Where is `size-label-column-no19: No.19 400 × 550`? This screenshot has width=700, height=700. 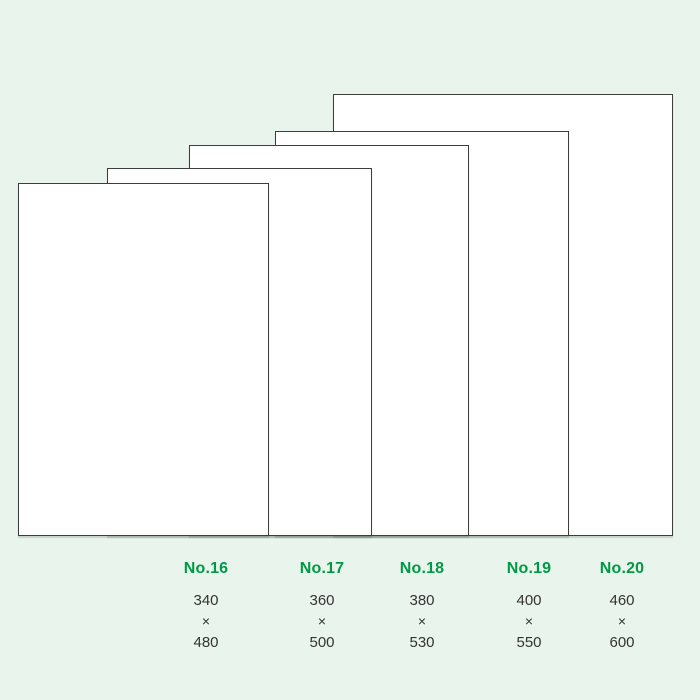 size-label-column-no19: No.19 400 × 550 is located at coordinates (529, 607).